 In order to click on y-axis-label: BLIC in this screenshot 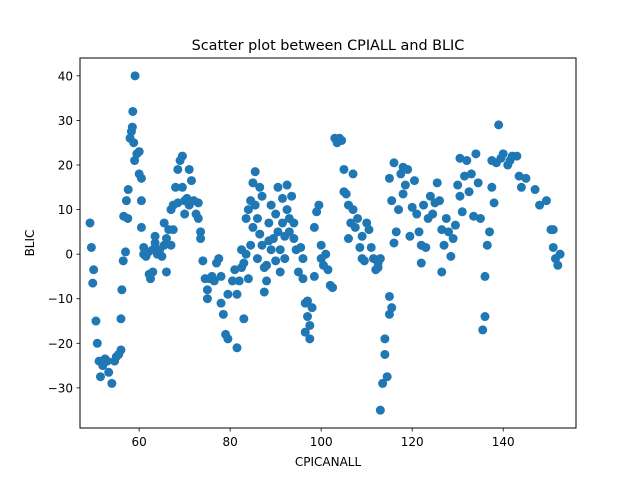, I will do `click(30, 243)`.